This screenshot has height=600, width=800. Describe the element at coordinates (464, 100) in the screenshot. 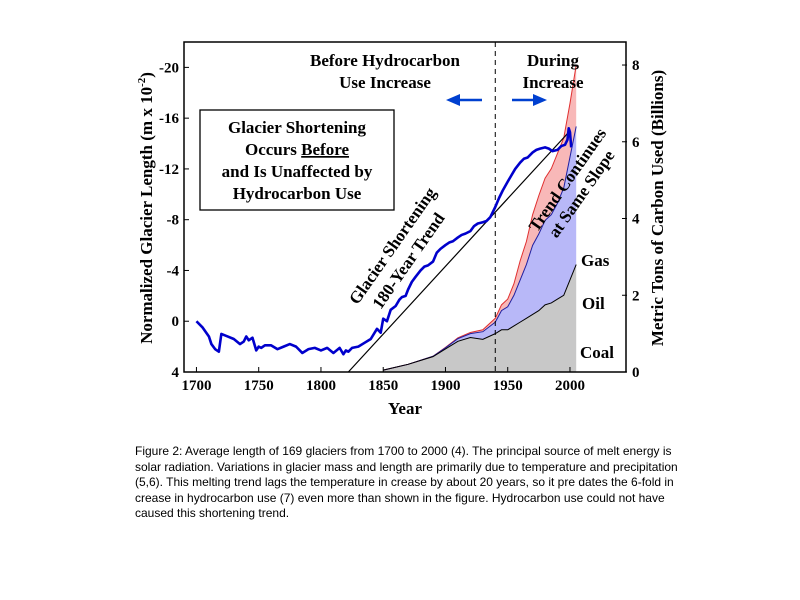

I see `left-arrow` at that location.